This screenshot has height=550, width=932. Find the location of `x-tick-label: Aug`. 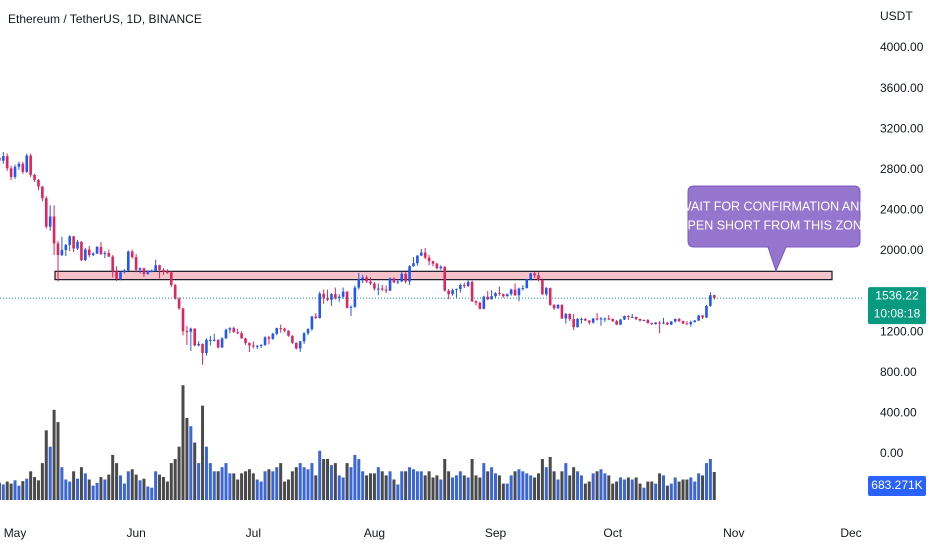

x-tick-label: Aug is located at coordinates (374, 533).